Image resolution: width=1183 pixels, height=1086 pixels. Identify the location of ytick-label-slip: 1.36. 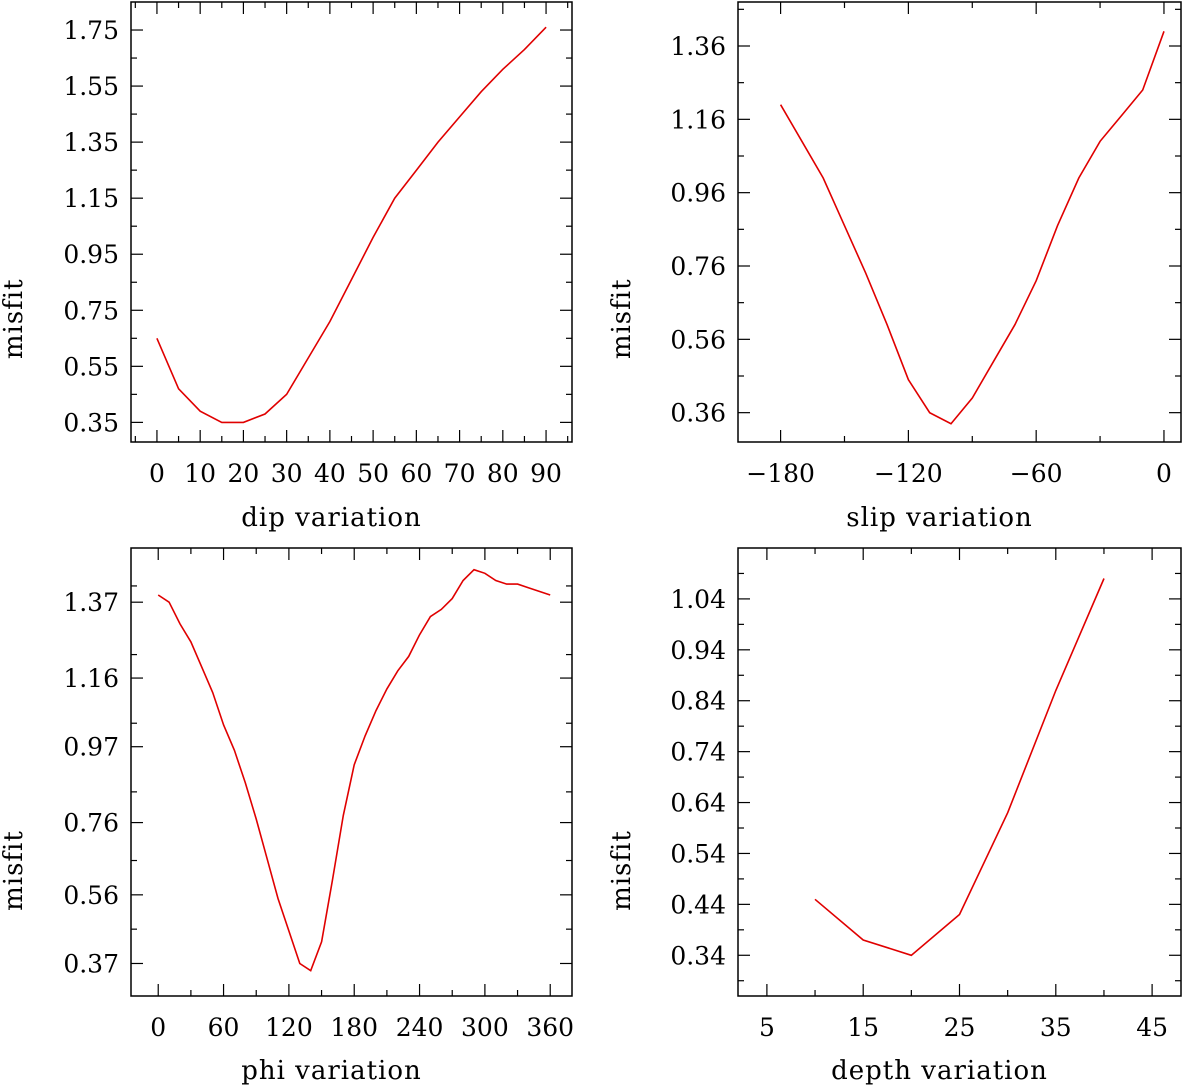
(698, 46).